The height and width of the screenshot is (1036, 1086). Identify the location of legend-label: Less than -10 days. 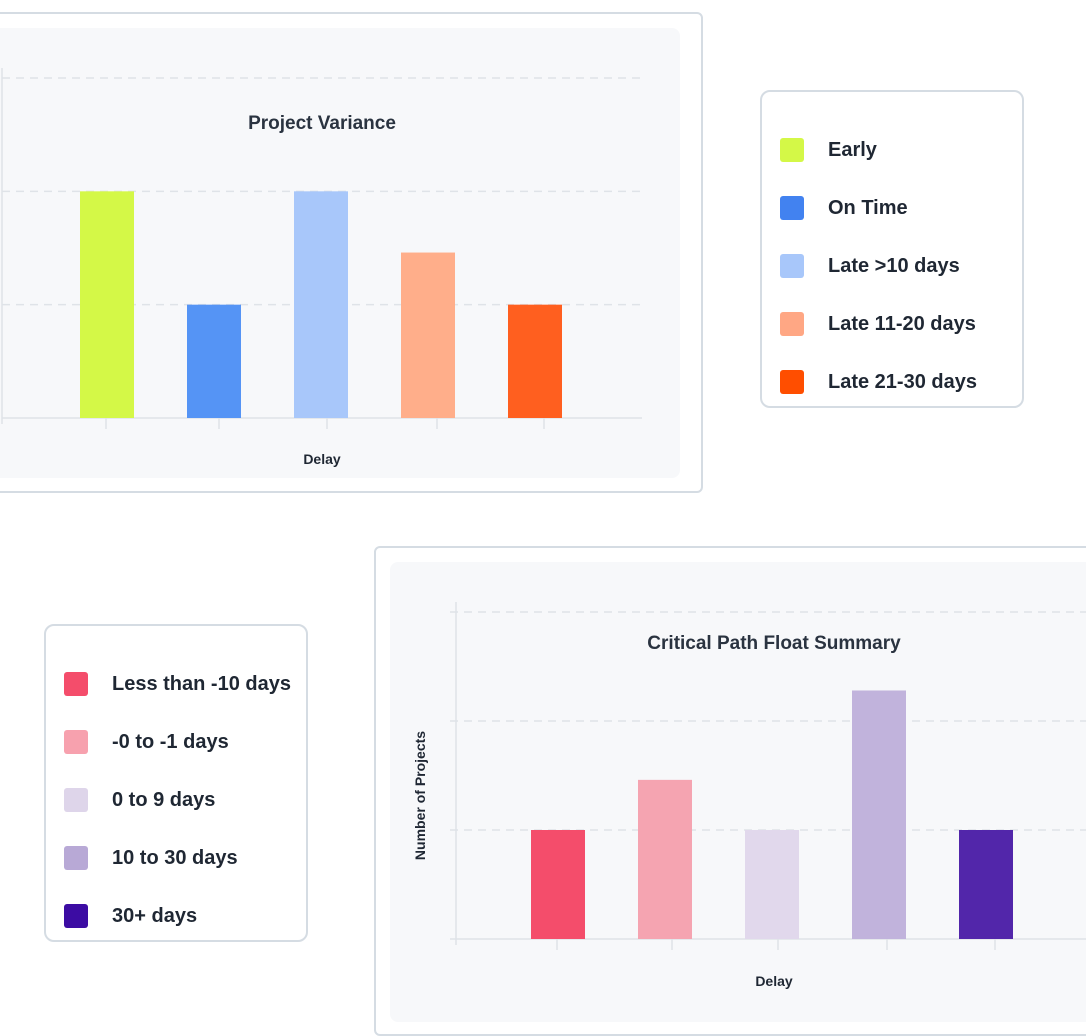
(201, 683).